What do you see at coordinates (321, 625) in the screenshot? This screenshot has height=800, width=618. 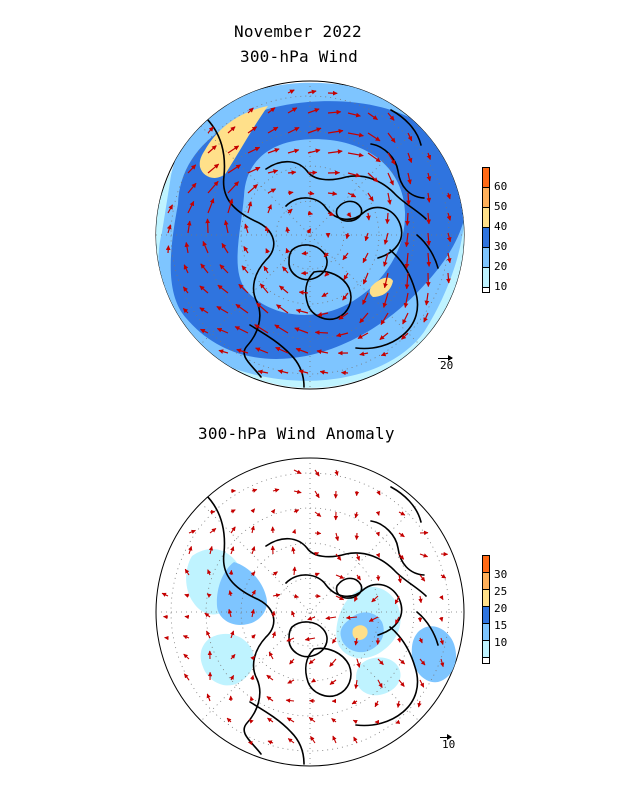 I see `lower-coastlines` at bounding box center [321, 625].